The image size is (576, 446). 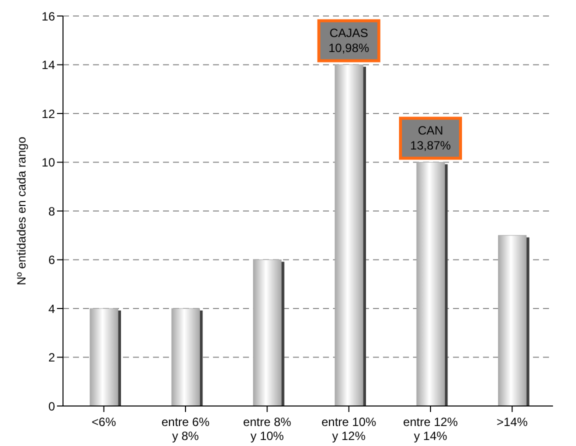 What do you see at coordinates (52, 309) in the screenshot?
I see `y-tick-label: 4` at bounding box center [52, 309].